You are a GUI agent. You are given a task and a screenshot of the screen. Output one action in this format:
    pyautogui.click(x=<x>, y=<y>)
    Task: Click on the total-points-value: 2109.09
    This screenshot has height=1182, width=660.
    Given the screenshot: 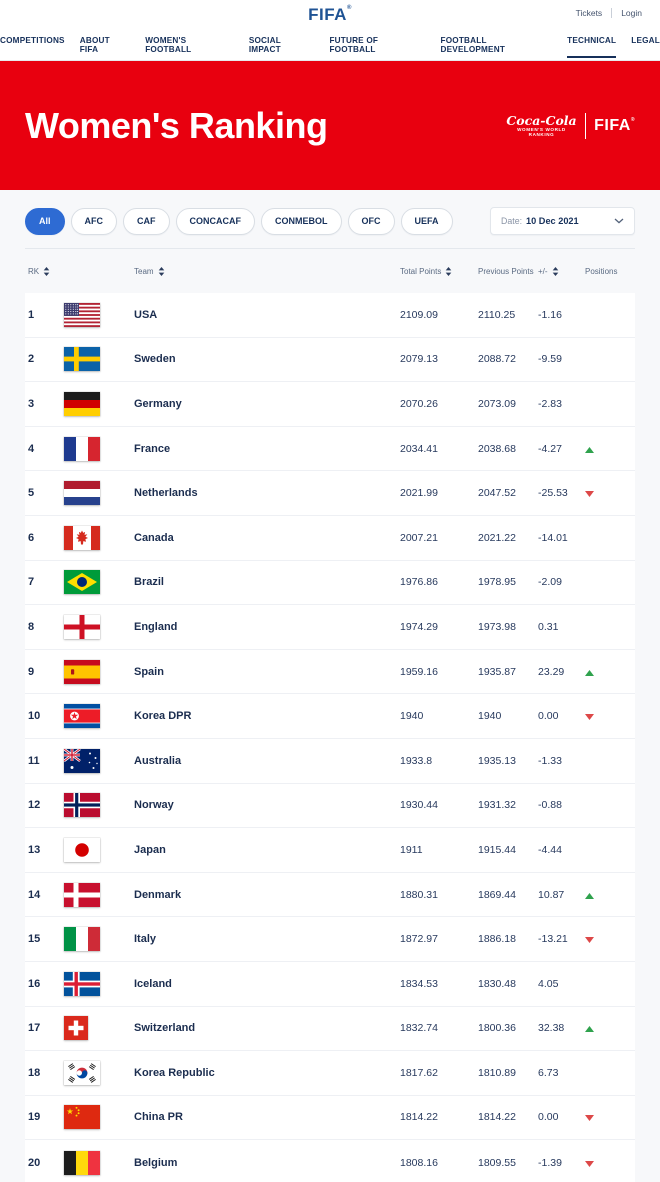 What is the action you would take?
    pyautogui.click(x=419, y=314)
    